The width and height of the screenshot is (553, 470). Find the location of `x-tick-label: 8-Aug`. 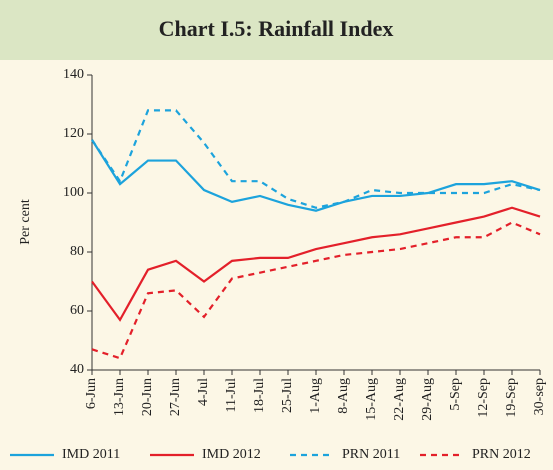

x-tick-label: 8-Aug is located at coordinates (343, 396).